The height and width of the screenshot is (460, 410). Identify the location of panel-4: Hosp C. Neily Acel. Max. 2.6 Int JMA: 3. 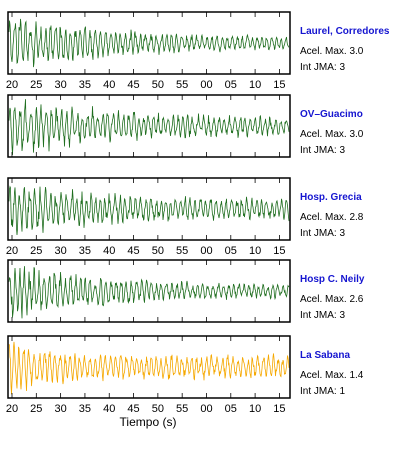
(186, 291).